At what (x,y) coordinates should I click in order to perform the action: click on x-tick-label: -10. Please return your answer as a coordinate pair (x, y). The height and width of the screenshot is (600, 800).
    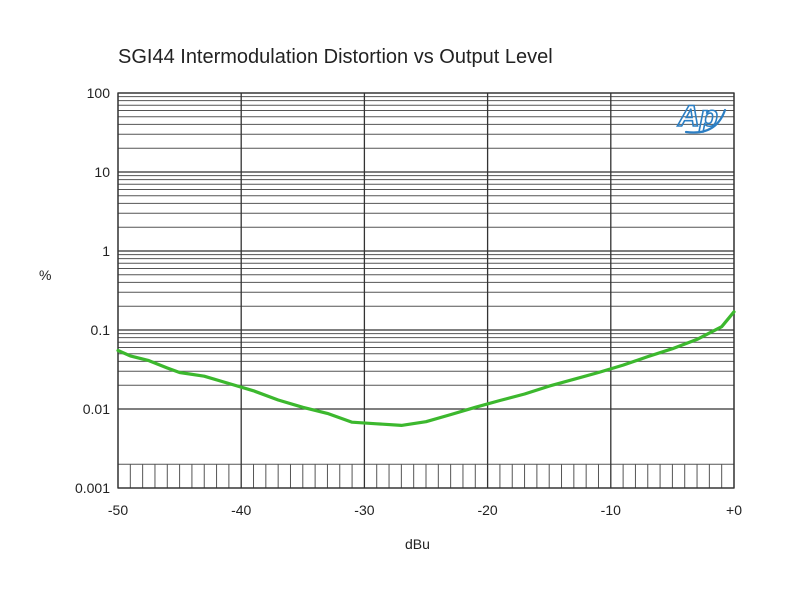
    Looking at the image, I should click on (611, 510).